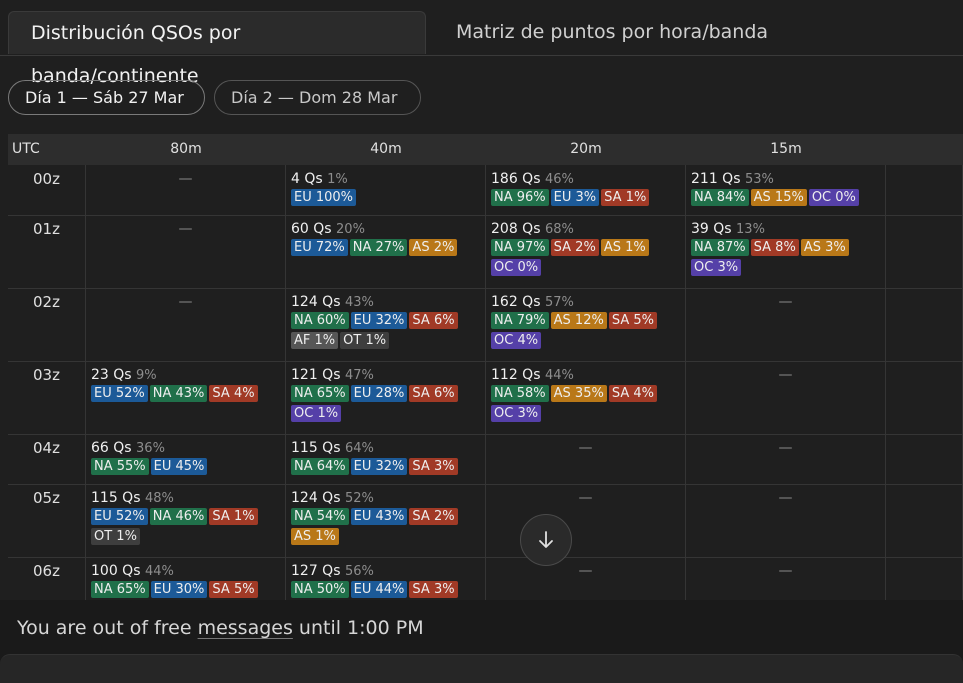  Describe the element at coordinates (516, 340) in the screenshot. I see `continent-badge: OC 4%` at that location.